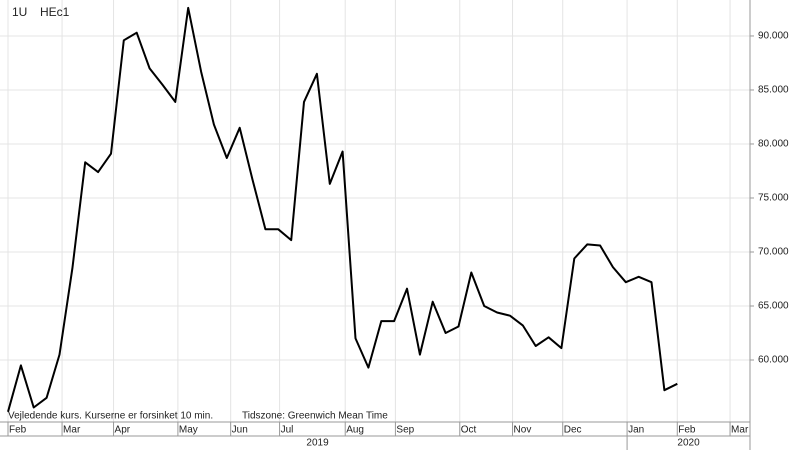  What do you see at coordinates (688, 443) in the screenshot?
I see `year-label: 2020` at bounding box center [688, 443].